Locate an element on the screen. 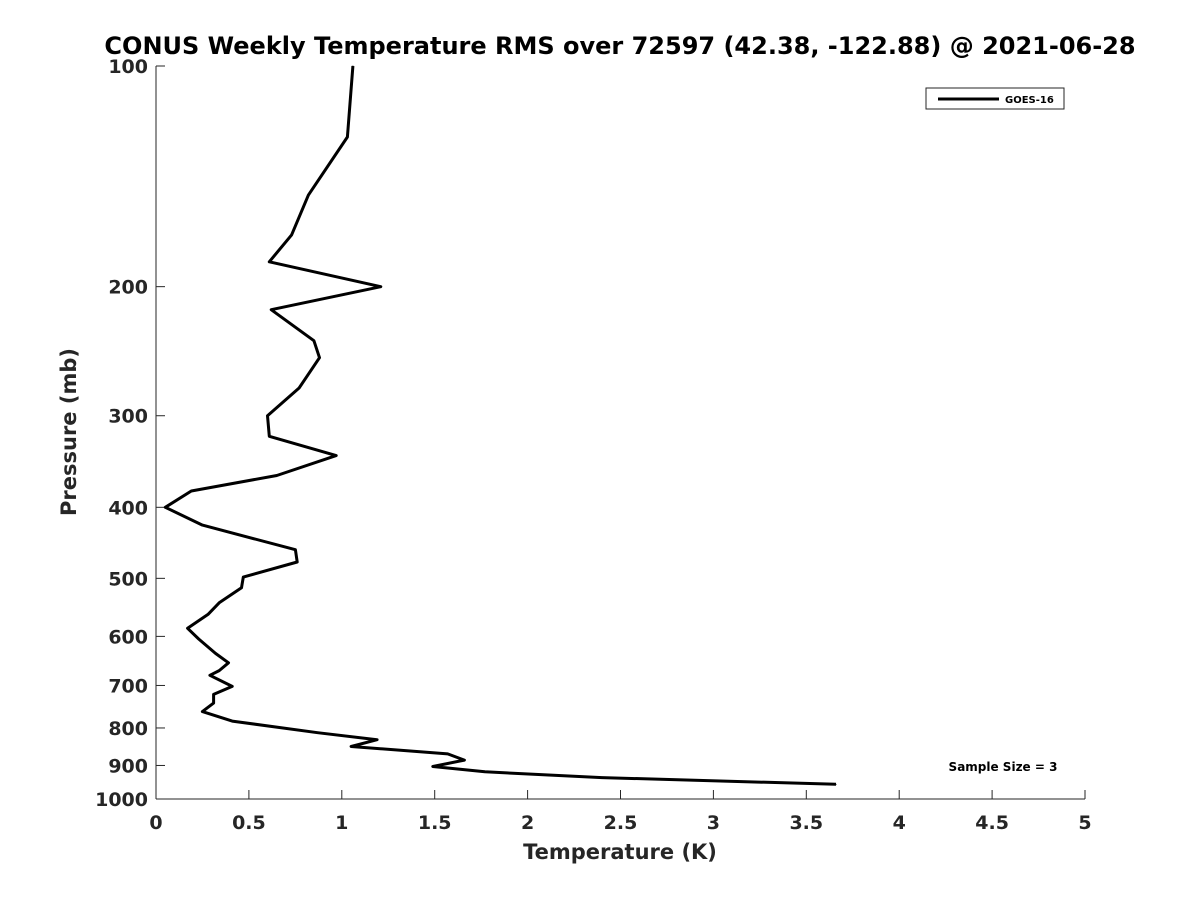 The height and width of the screenshot is (900, 1200). legend-label: GOES-16 is located at coordinates (1029, 100).